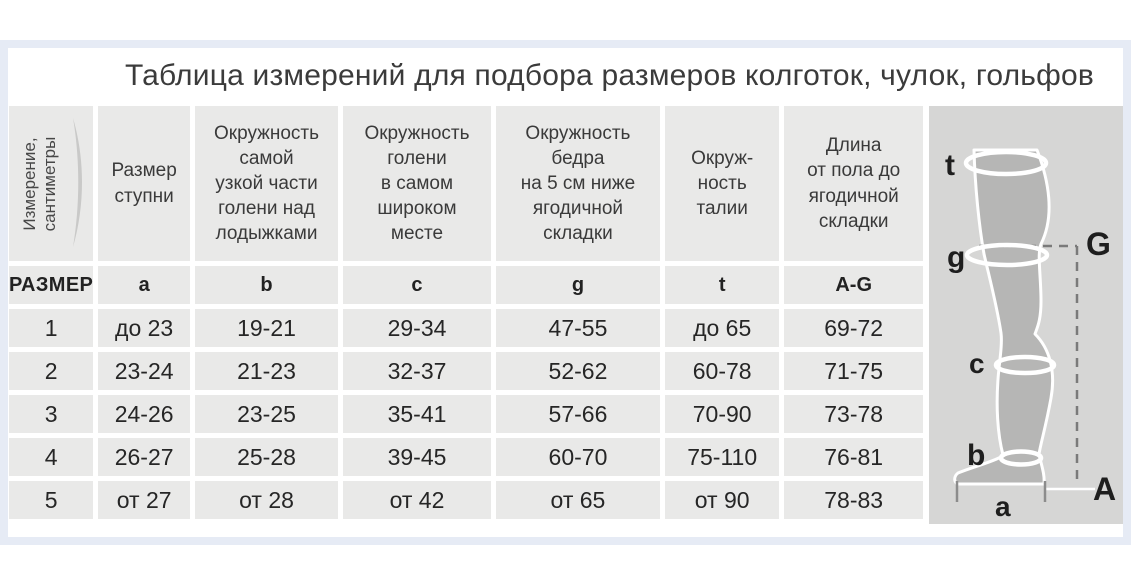 This screenshot has height=583, width=1139. What do you see at coordinates (722, 328) in the screenshot?
I see `table-cell: до 65` at bounding box center [722, 328].